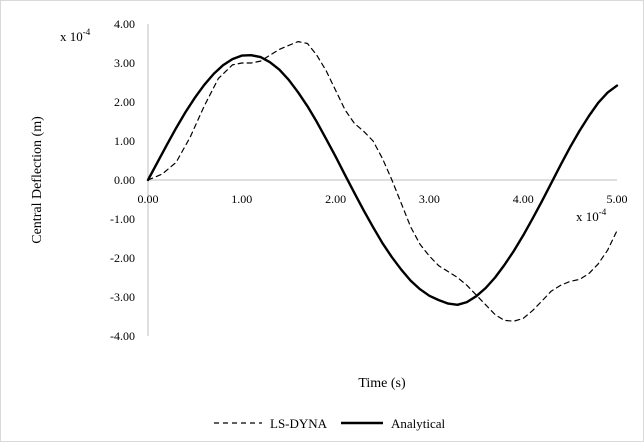  What do you see at coordinates (124, 141) in the screenshot?
I see `y-tick-label: 1.00` at bounding box center [124, 141].